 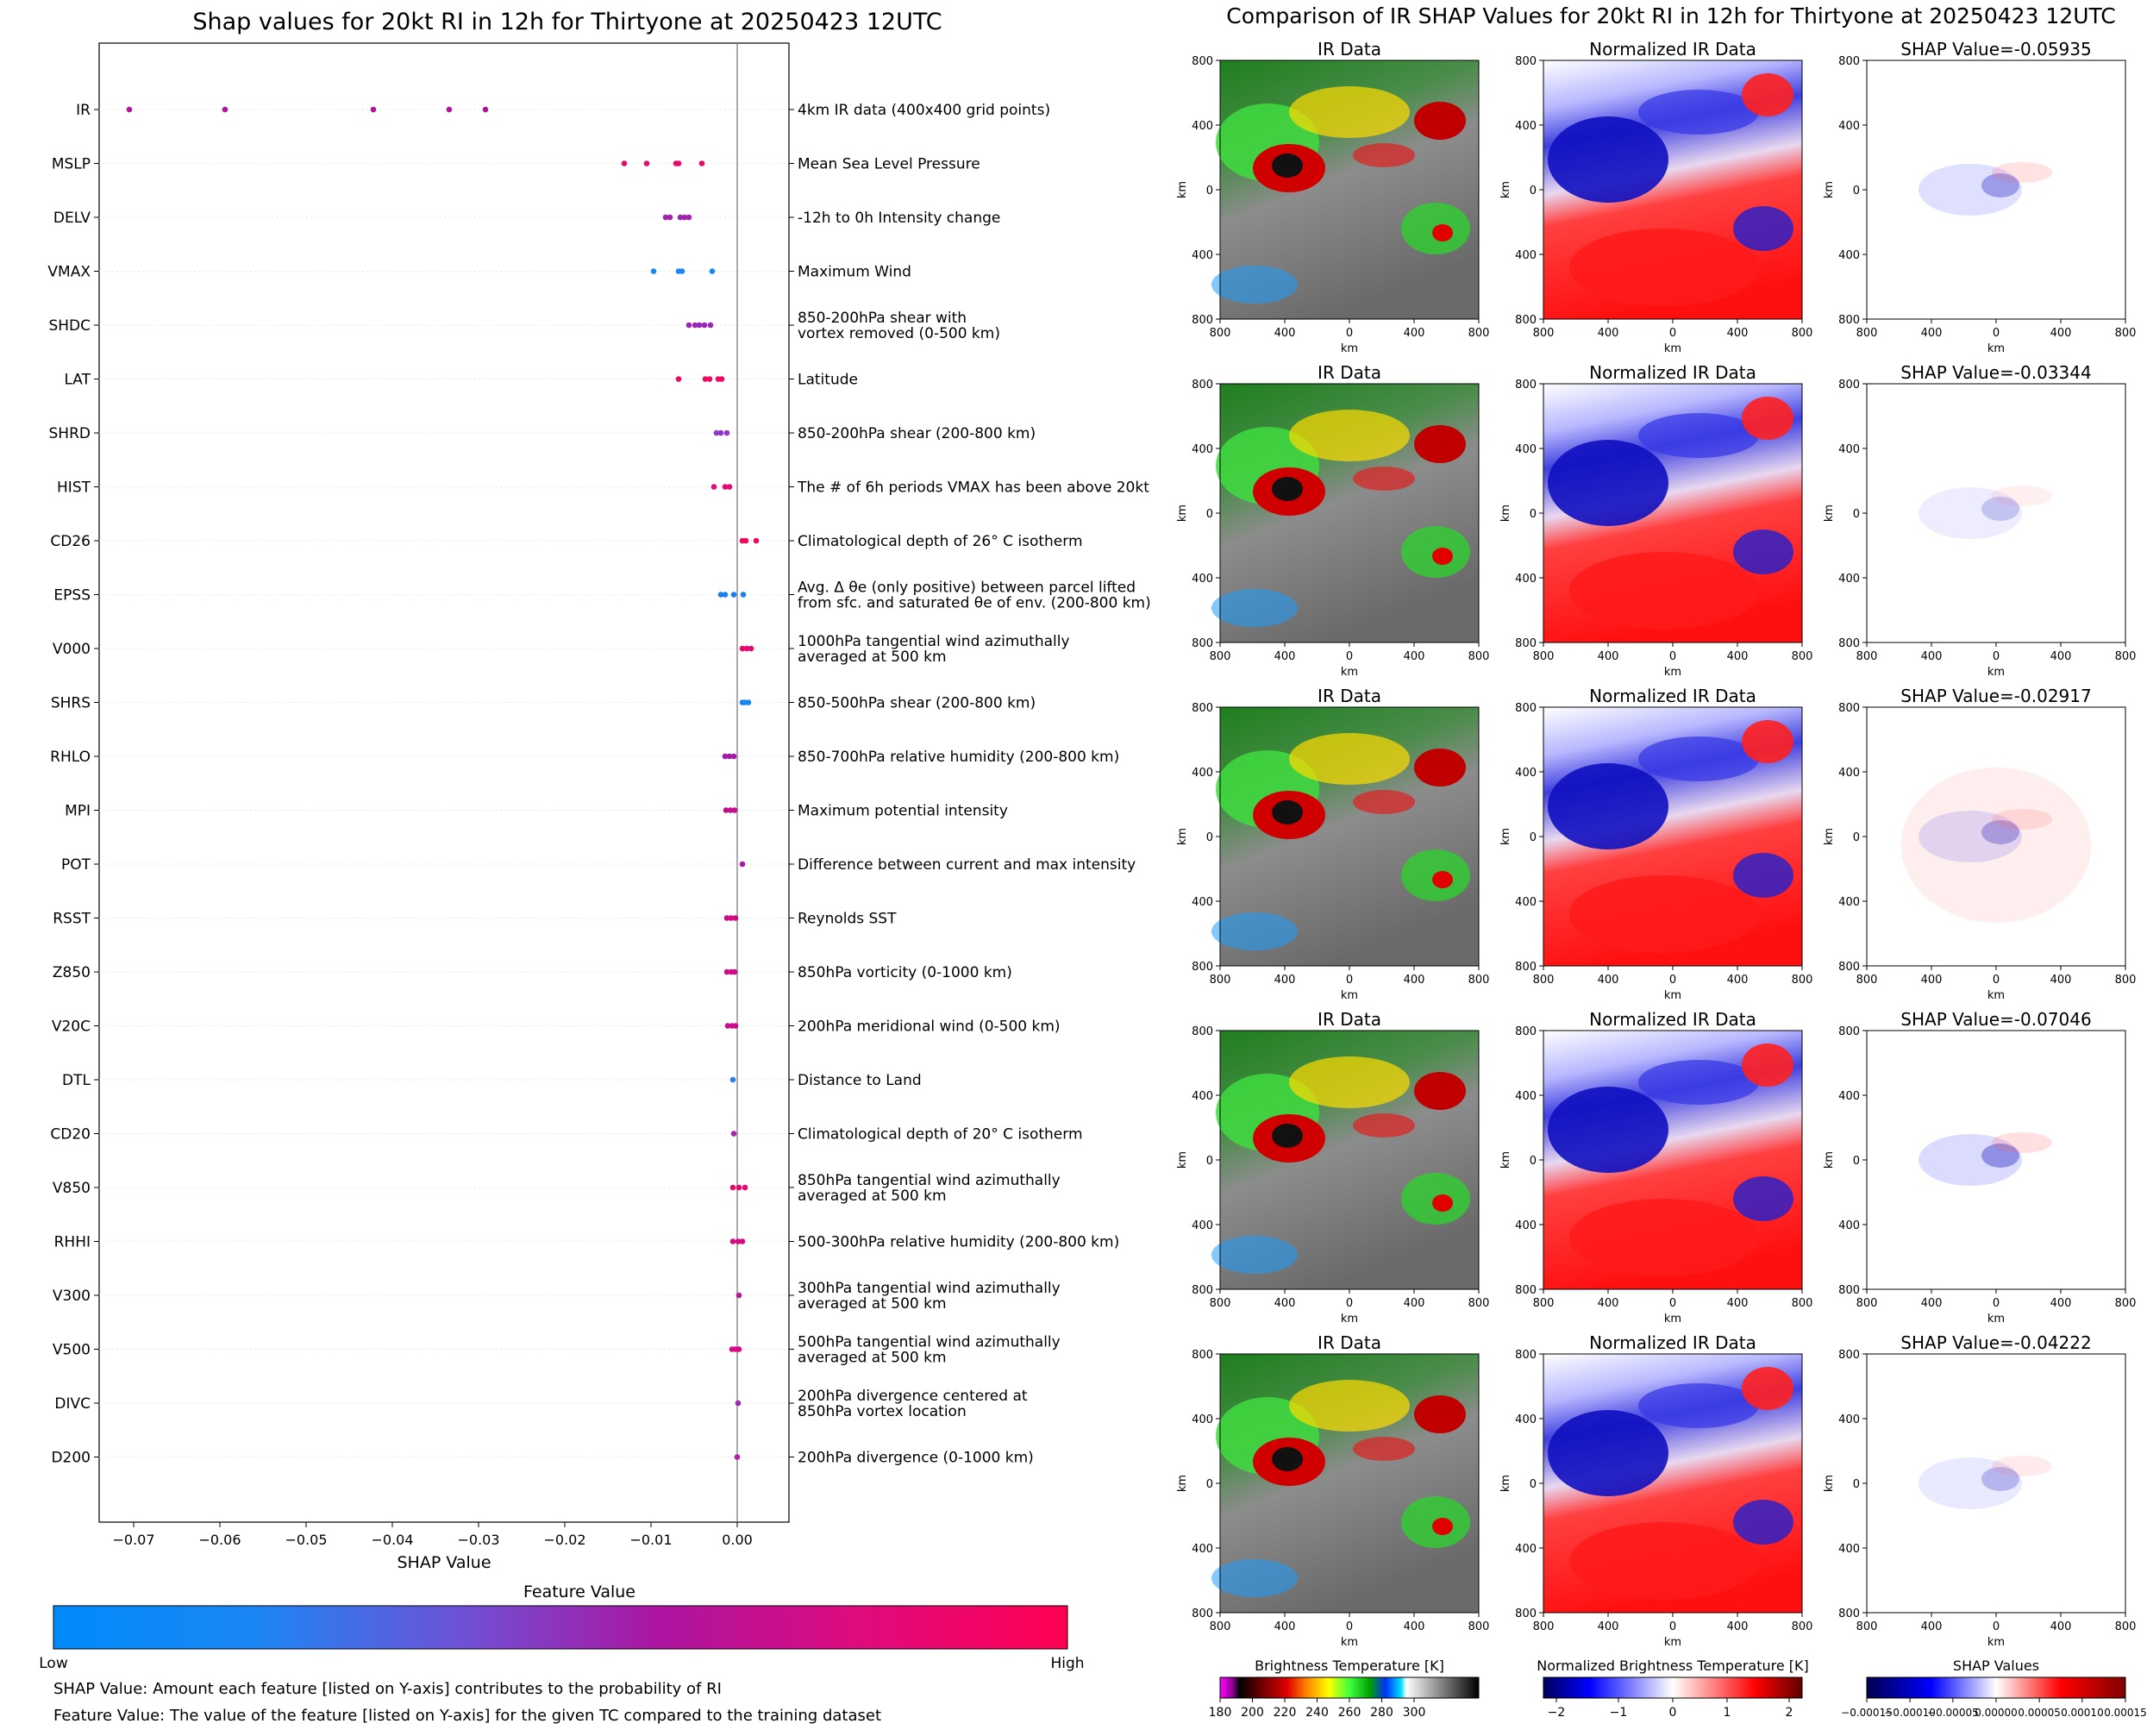 What do you see at coordinates (1067, 1663) in the screenshot?
I see `colorbar-high-label: High` at bounding box center [1067, 1663].